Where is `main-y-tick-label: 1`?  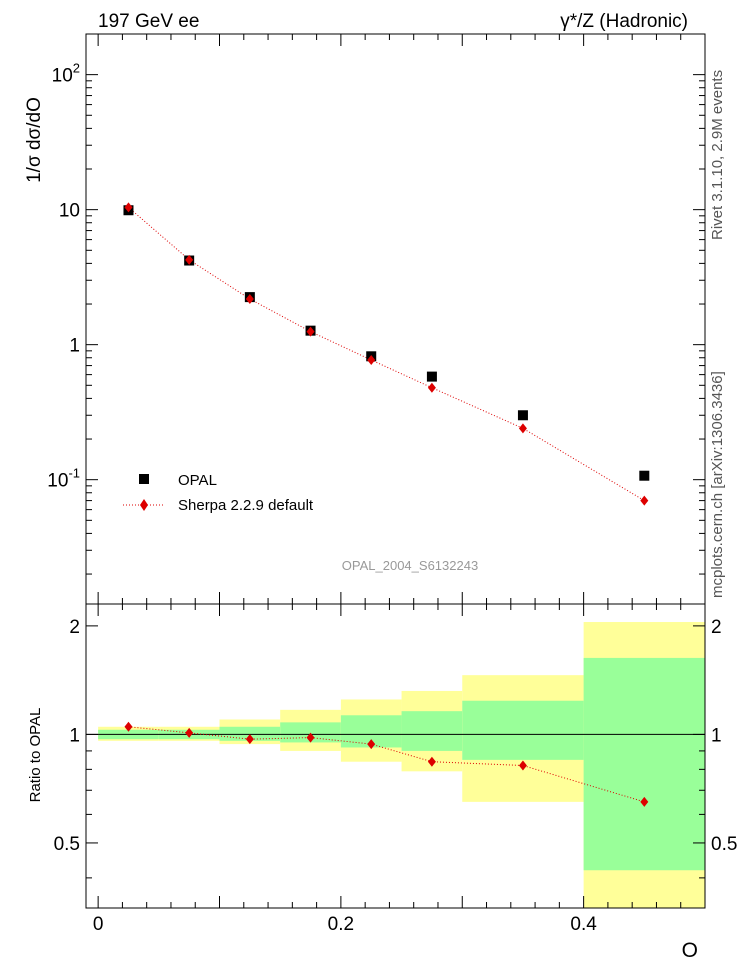
main-y-tick-label: 1 is located at coordinates (74, 346).